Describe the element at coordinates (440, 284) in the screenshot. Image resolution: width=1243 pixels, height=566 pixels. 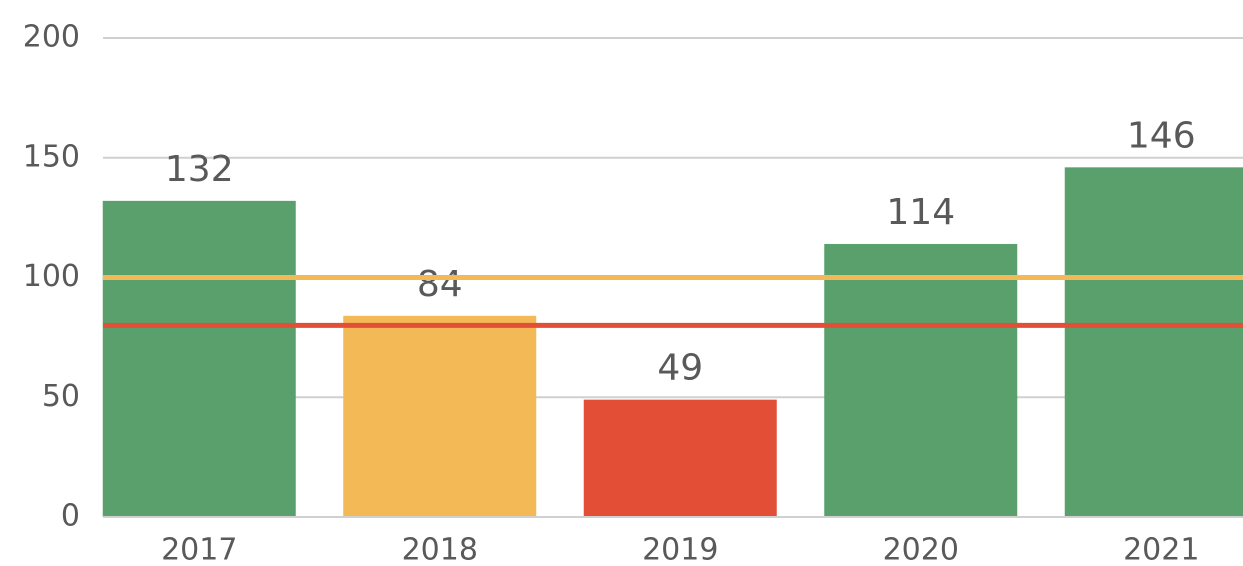
I see `data-label: 84` at that location.